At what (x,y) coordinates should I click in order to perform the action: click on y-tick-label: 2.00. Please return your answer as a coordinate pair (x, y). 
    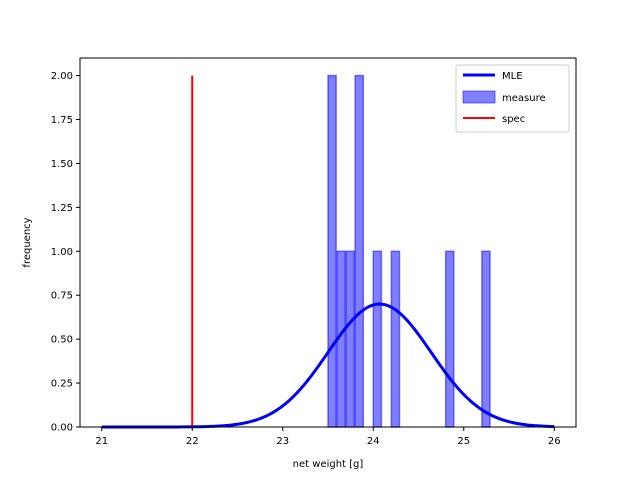
    Looking at the image, I should click on (62, 76).